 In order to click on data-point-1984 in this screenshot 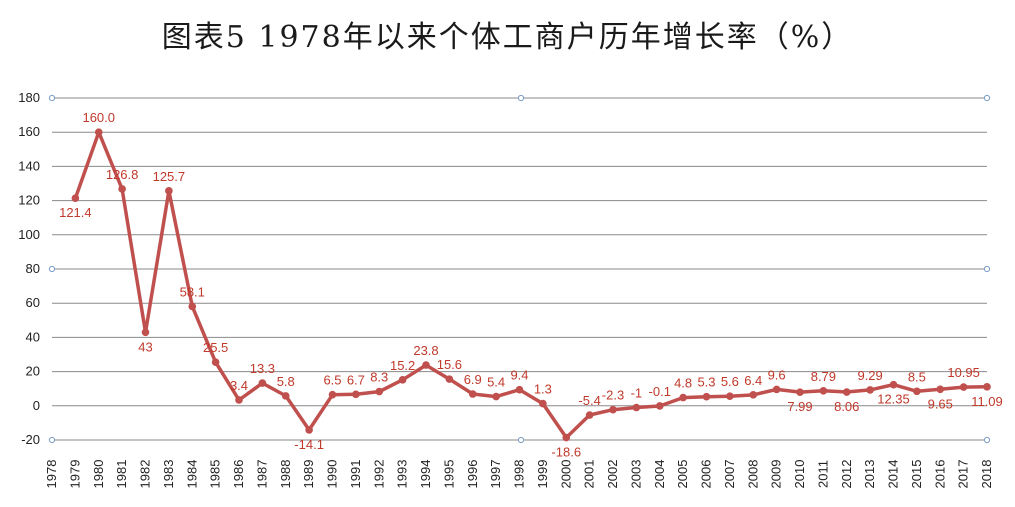, I will do `click(192, 306)`.